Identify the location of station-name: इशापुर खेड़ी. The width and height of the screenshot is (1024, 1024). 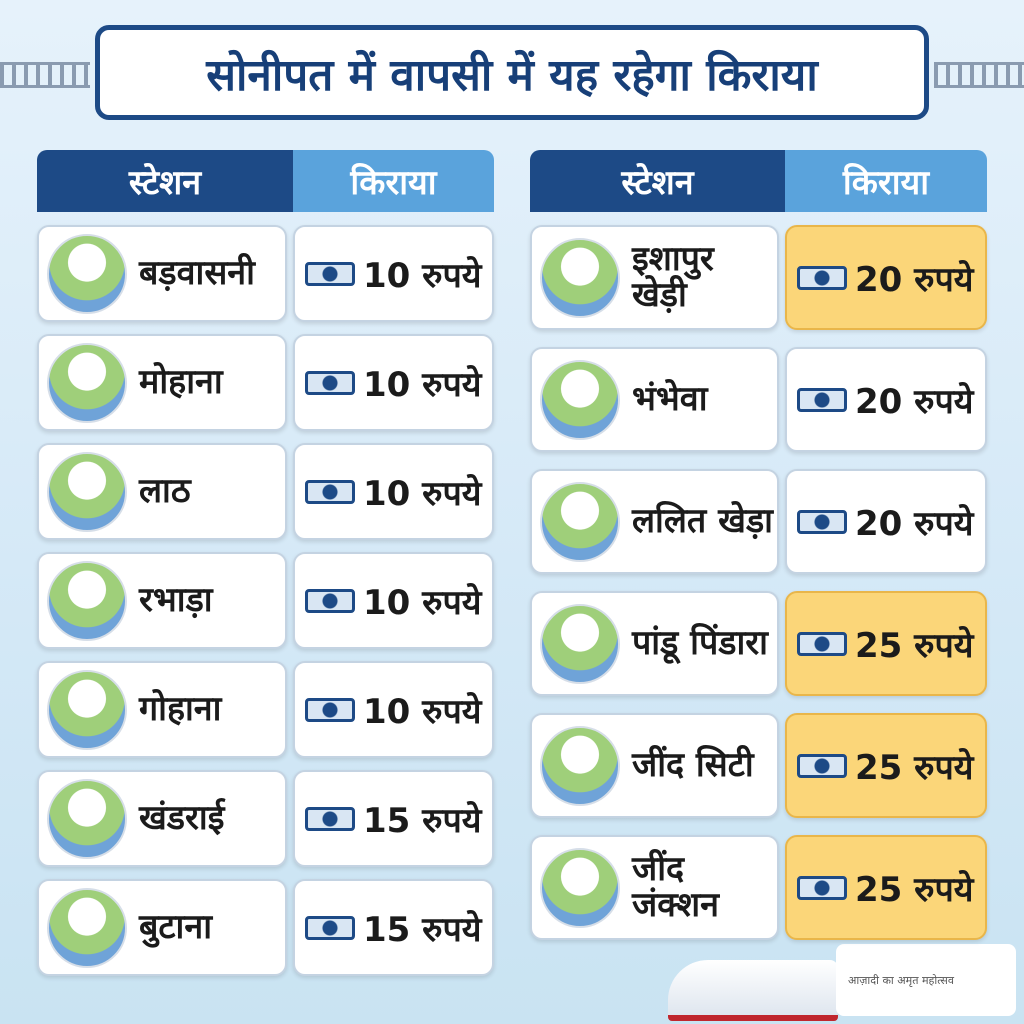
(673, 276).